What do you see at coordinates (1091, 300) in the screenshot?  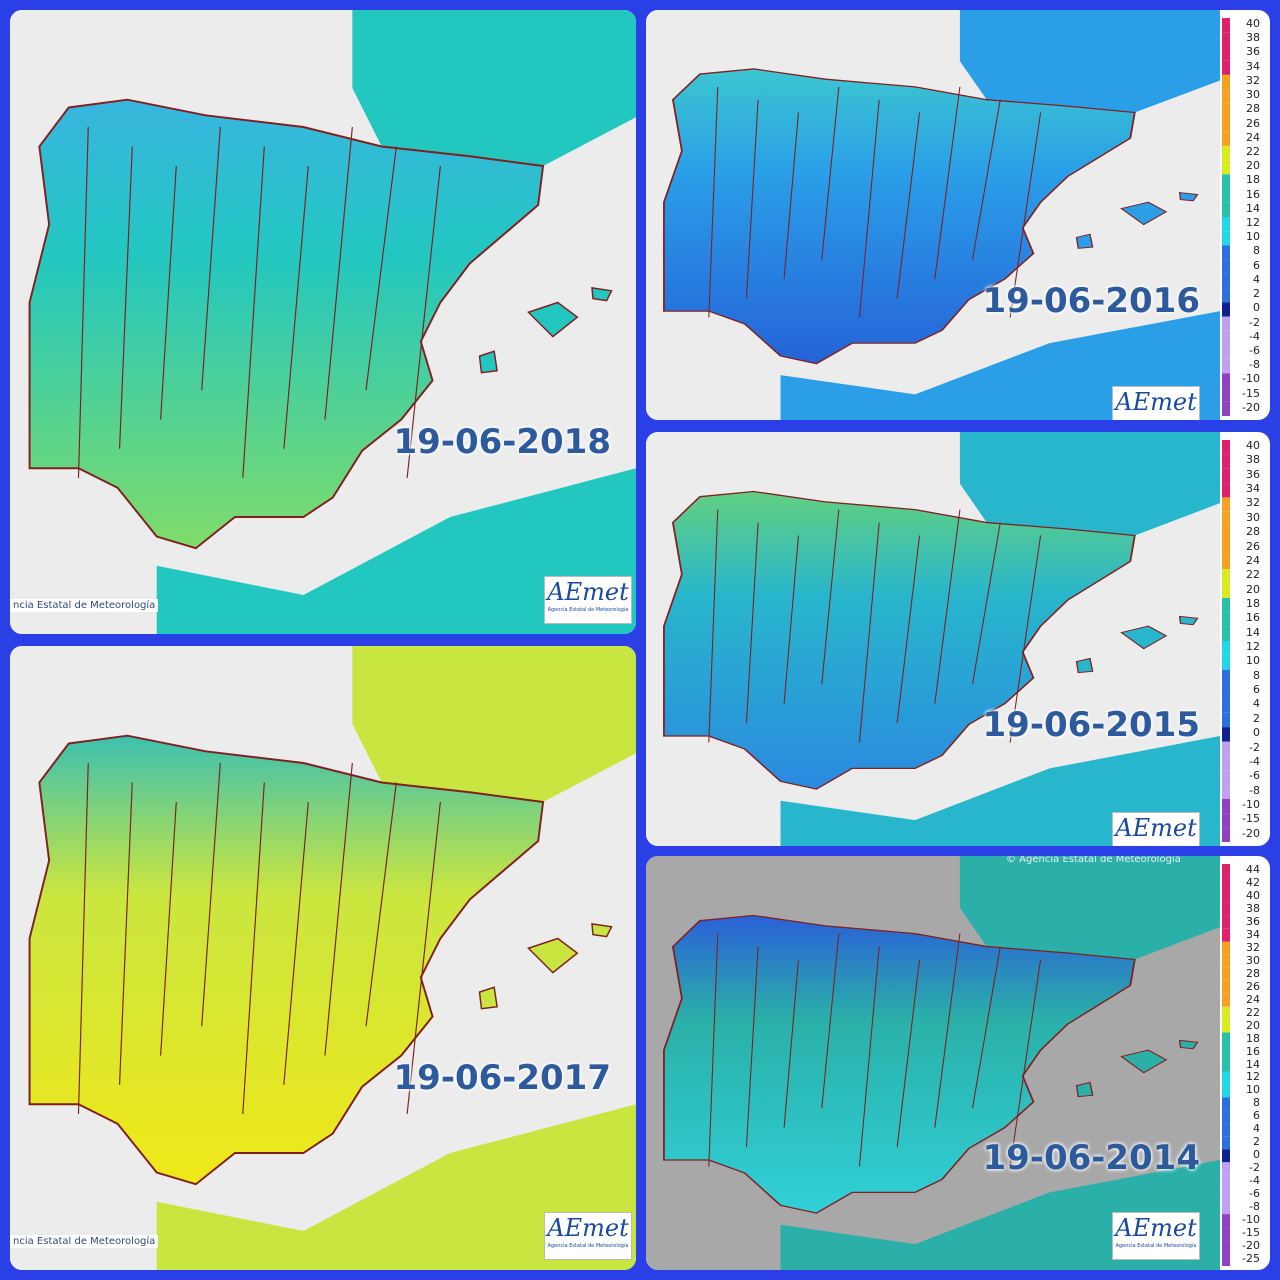 I see `date-label: 19-06-2016` at bounding box center [1091, 300].